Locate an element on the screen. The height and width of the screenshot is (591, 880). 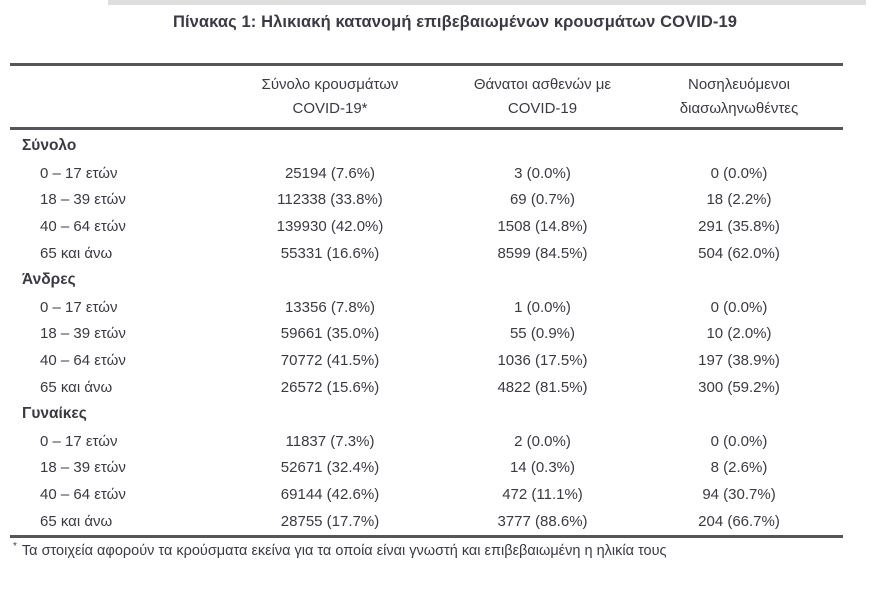
column-header-total-cases-line2: COVID-19* is located at coordinates (330, 108).